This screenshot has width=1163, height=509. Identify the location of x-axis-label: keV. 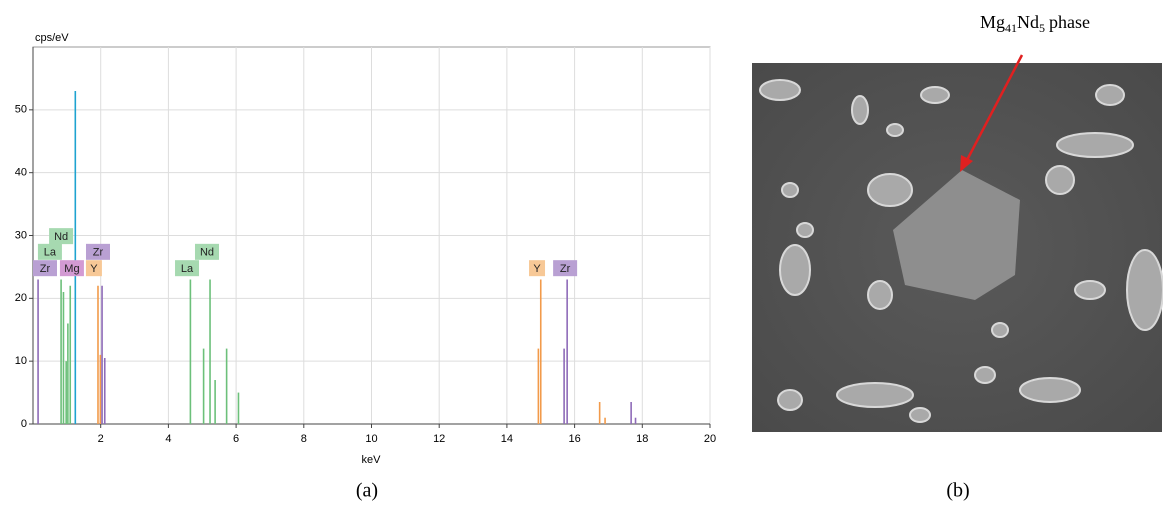
(372, 460).